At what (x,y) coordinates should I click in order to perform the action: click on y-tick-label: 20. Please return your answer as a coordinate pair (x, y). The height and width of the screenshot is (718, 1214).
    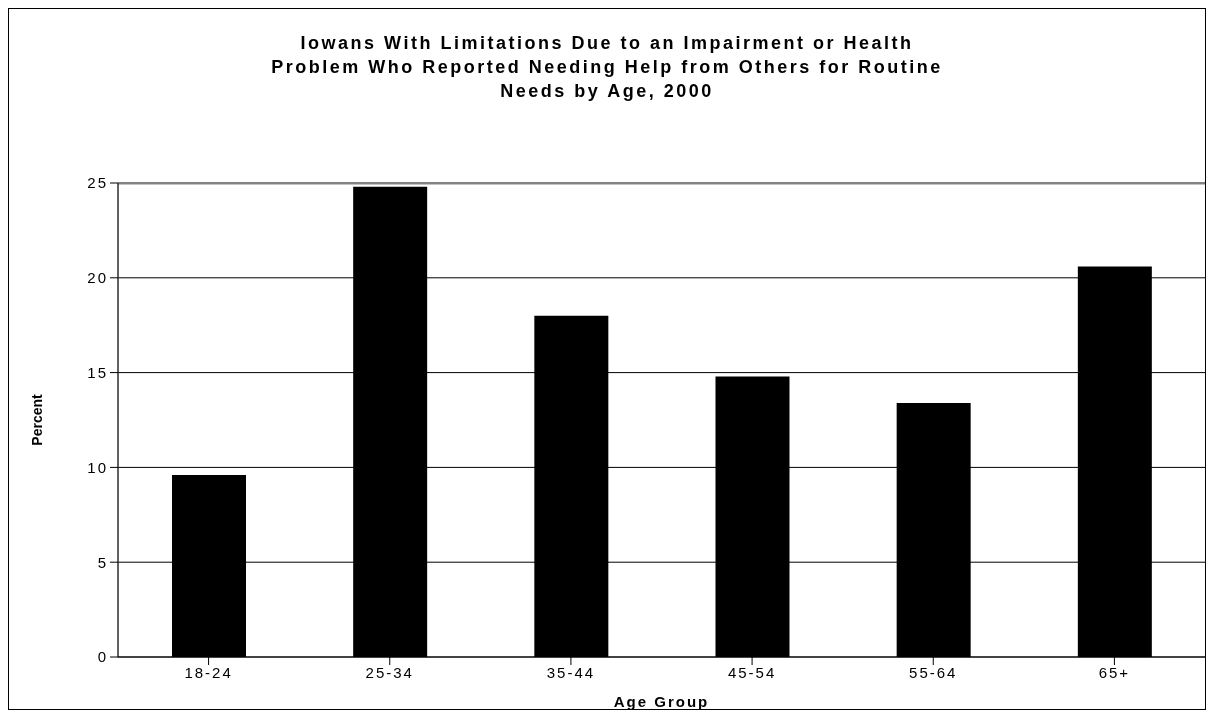
    Looking at the image, I should click on (97, 278).